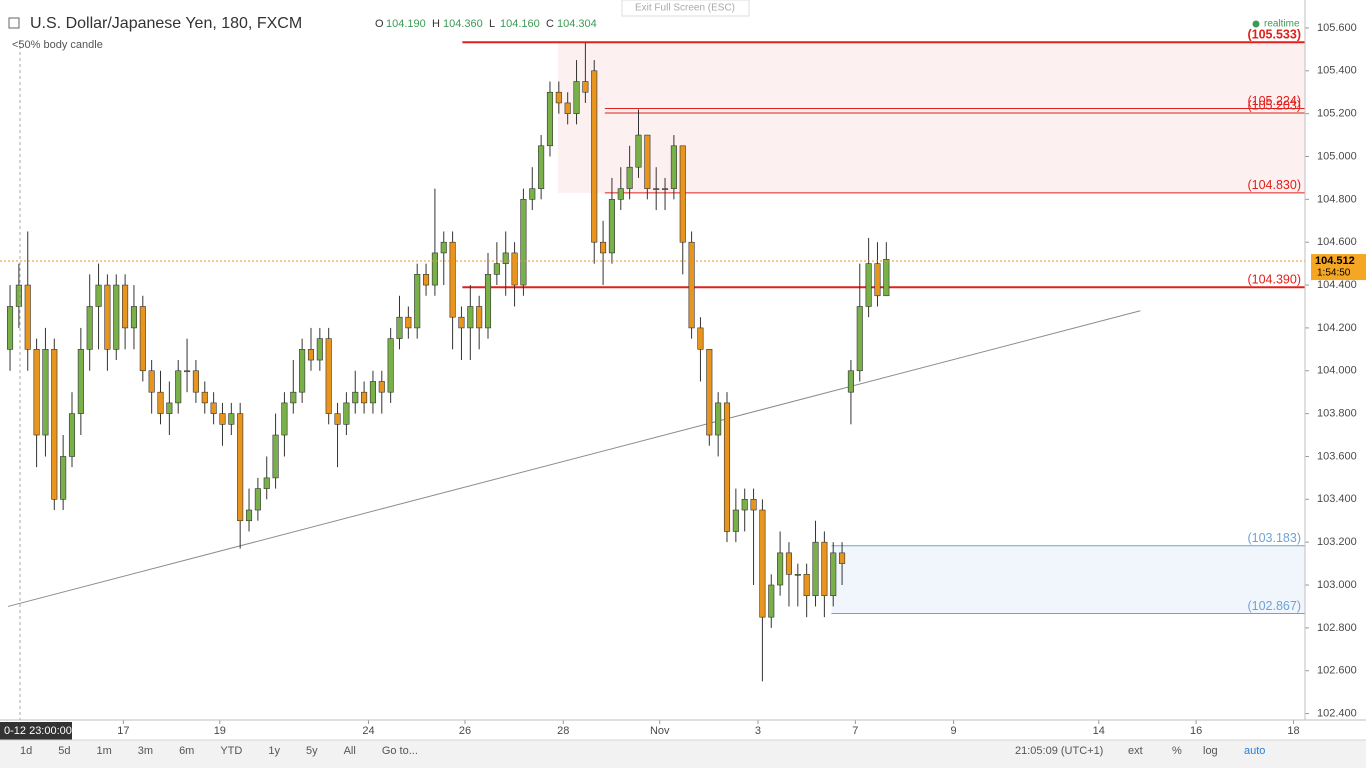 This screenshot has height=768, width=1366. What do you see at coordinates (465, 731) in the screenshot?
I see `x-tick-label: 26` at bounding box center [465, 731].